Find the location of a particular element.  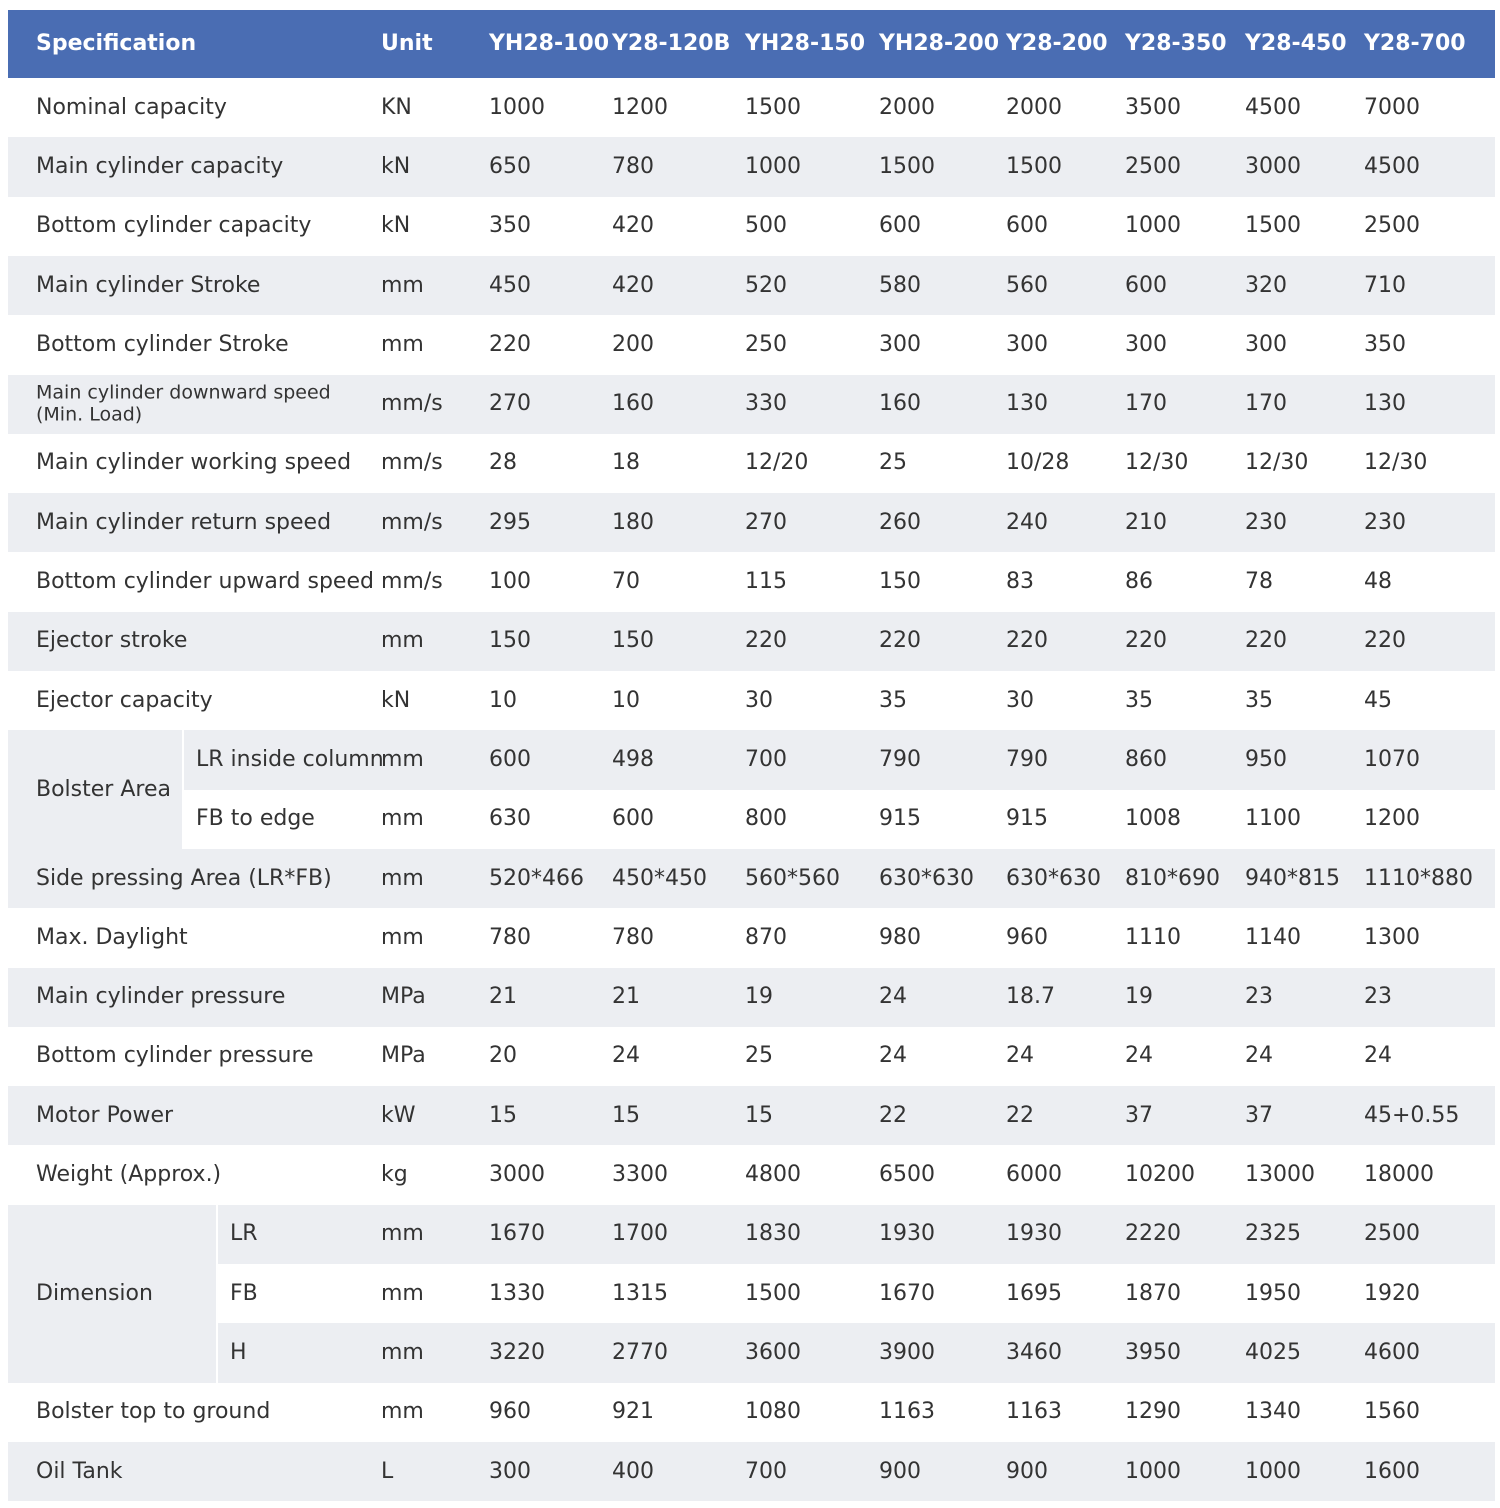

value: 13000 is located at coordinates (1280, 1175).